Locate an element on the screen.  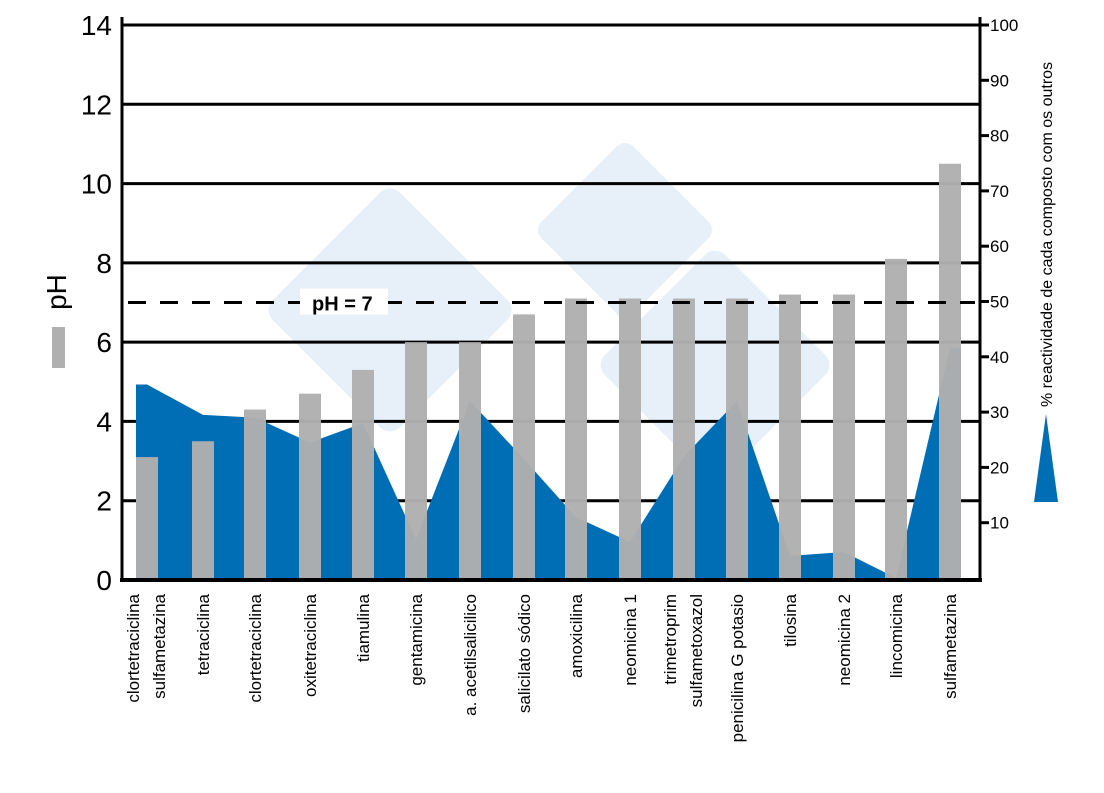
category-label: neomicina 1 is located at coordinates (630, 640).